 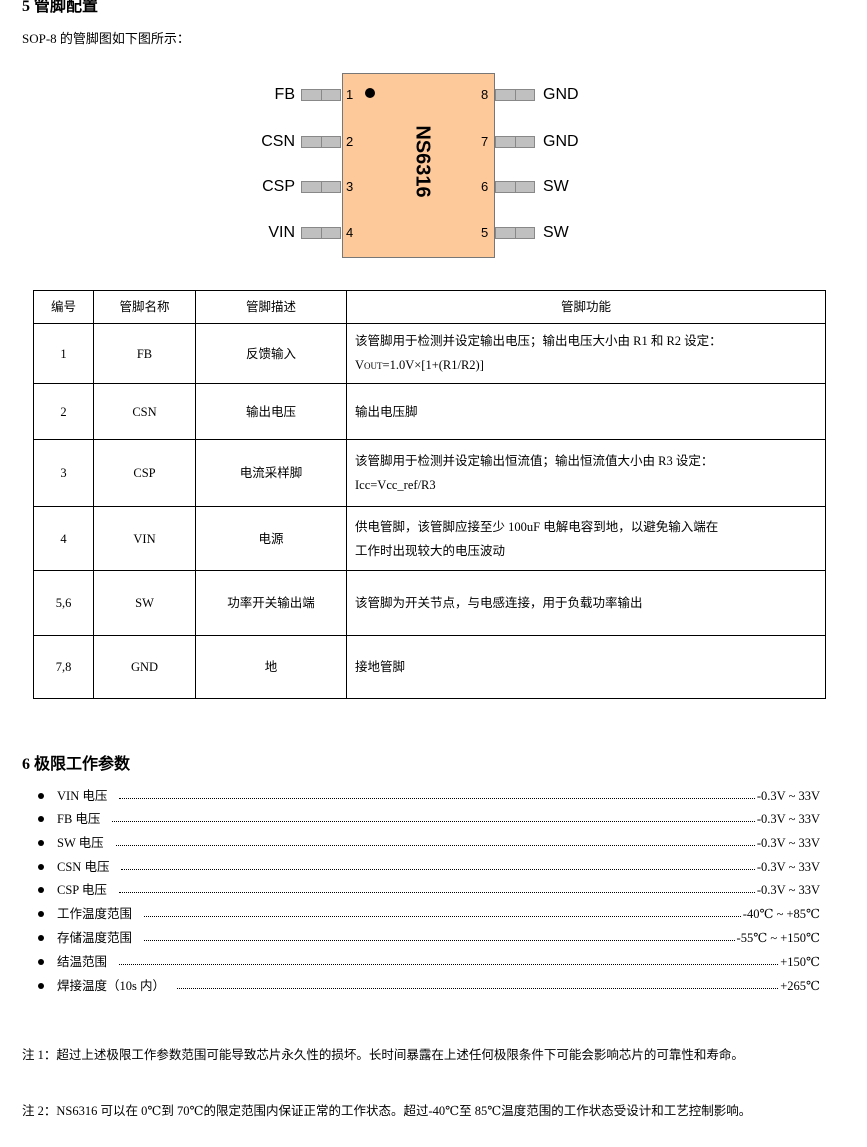 I want to click on chip-body, so click(x=418, y=165).